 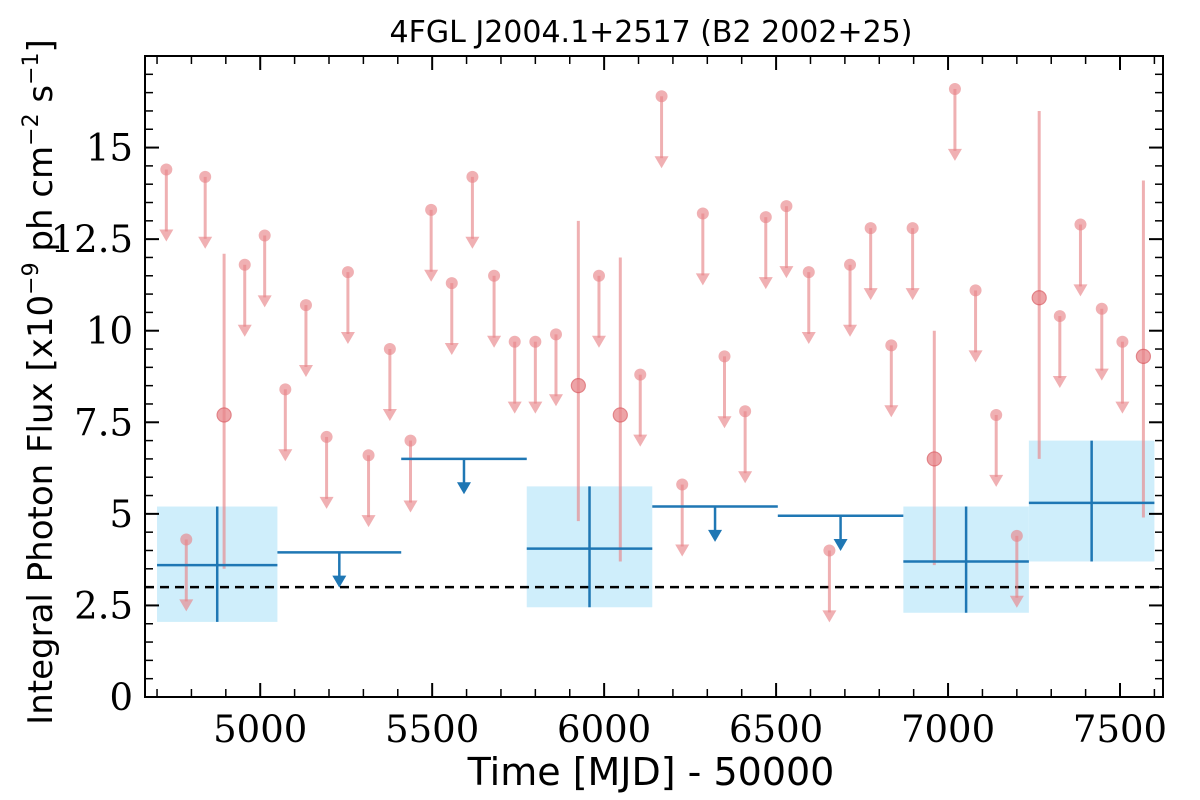 I want to click on y-label-exp2: −2, so click(x=31, y=129).